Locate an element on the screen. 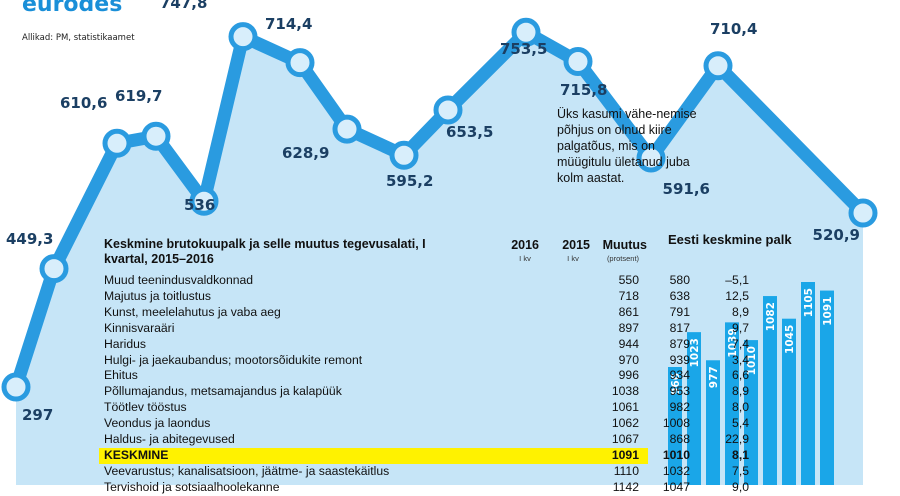  row-value: 791 is located at coordinates (679, 311).